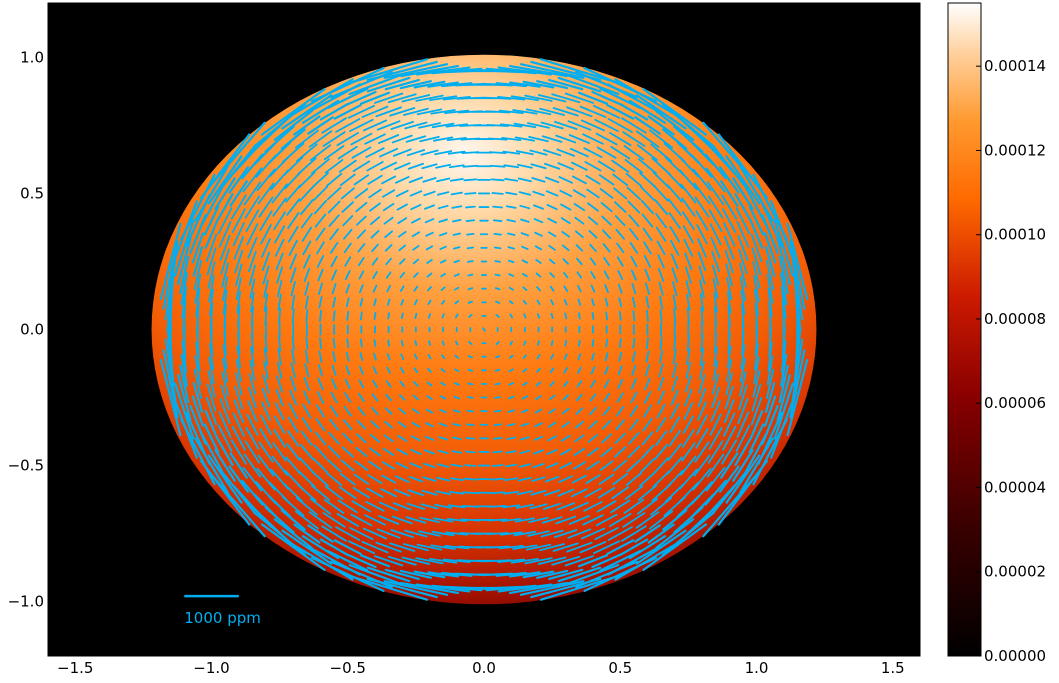  What do you see at coordinates (1015, 487) in the screenshot?
I see `colorbar-tick-label: 0.00004` at bounding box center [1015, 487].